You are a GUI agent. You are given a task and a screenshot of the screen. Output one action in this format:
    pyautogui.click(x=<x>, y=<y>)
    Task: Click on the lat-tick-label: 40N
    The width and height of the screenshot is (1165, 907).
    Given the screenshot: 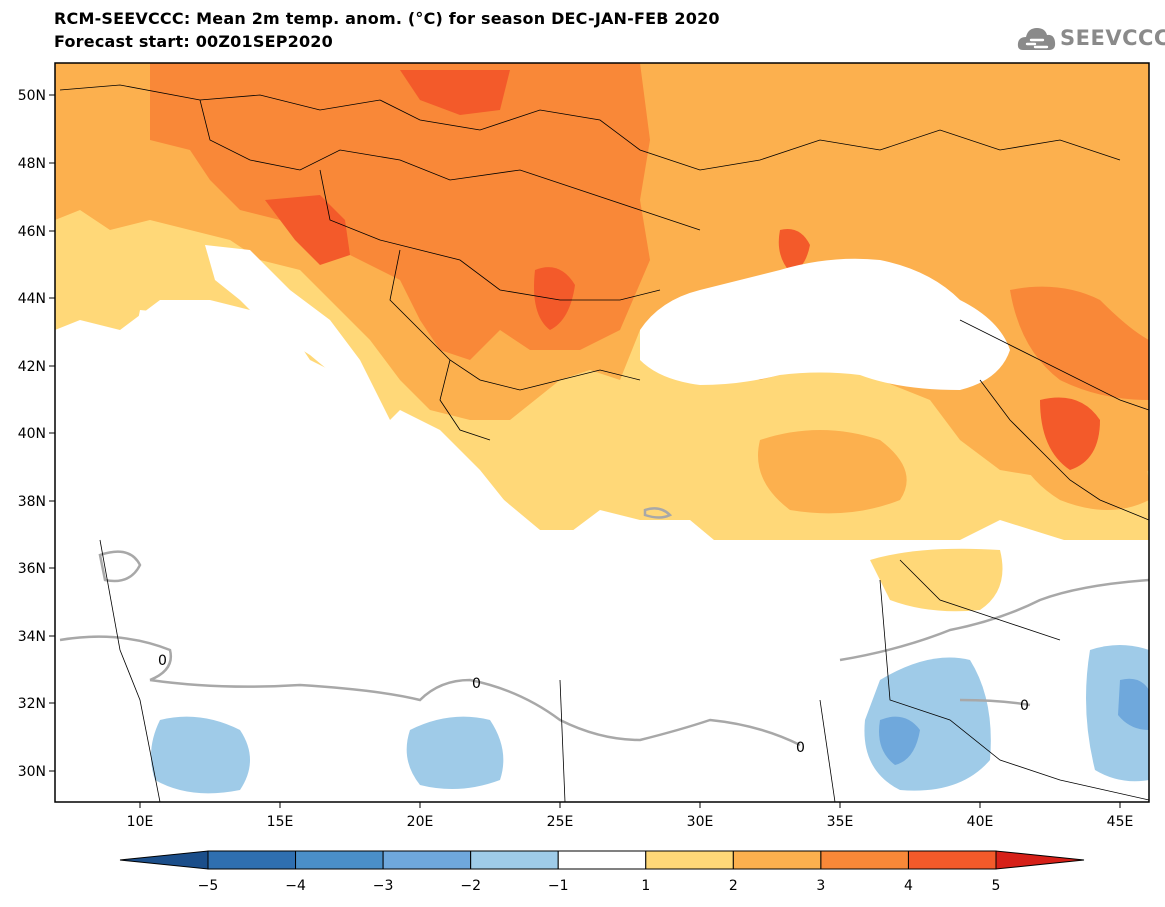 What is the action you would take?
    pyautogui.click(x=32, y=434)
    